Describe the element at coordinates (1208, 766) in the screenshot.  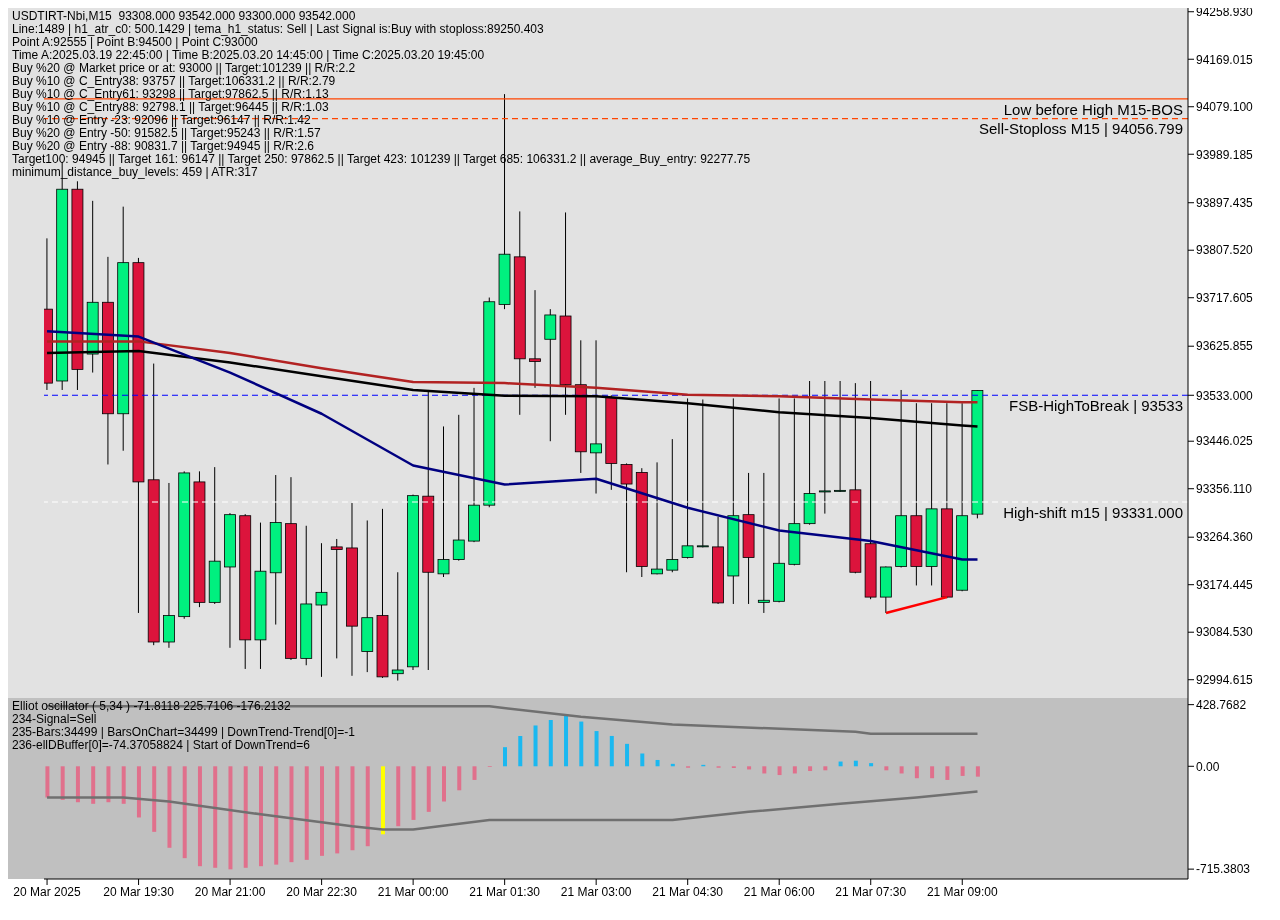
I see `y-tick-label: 0.00` at that location.